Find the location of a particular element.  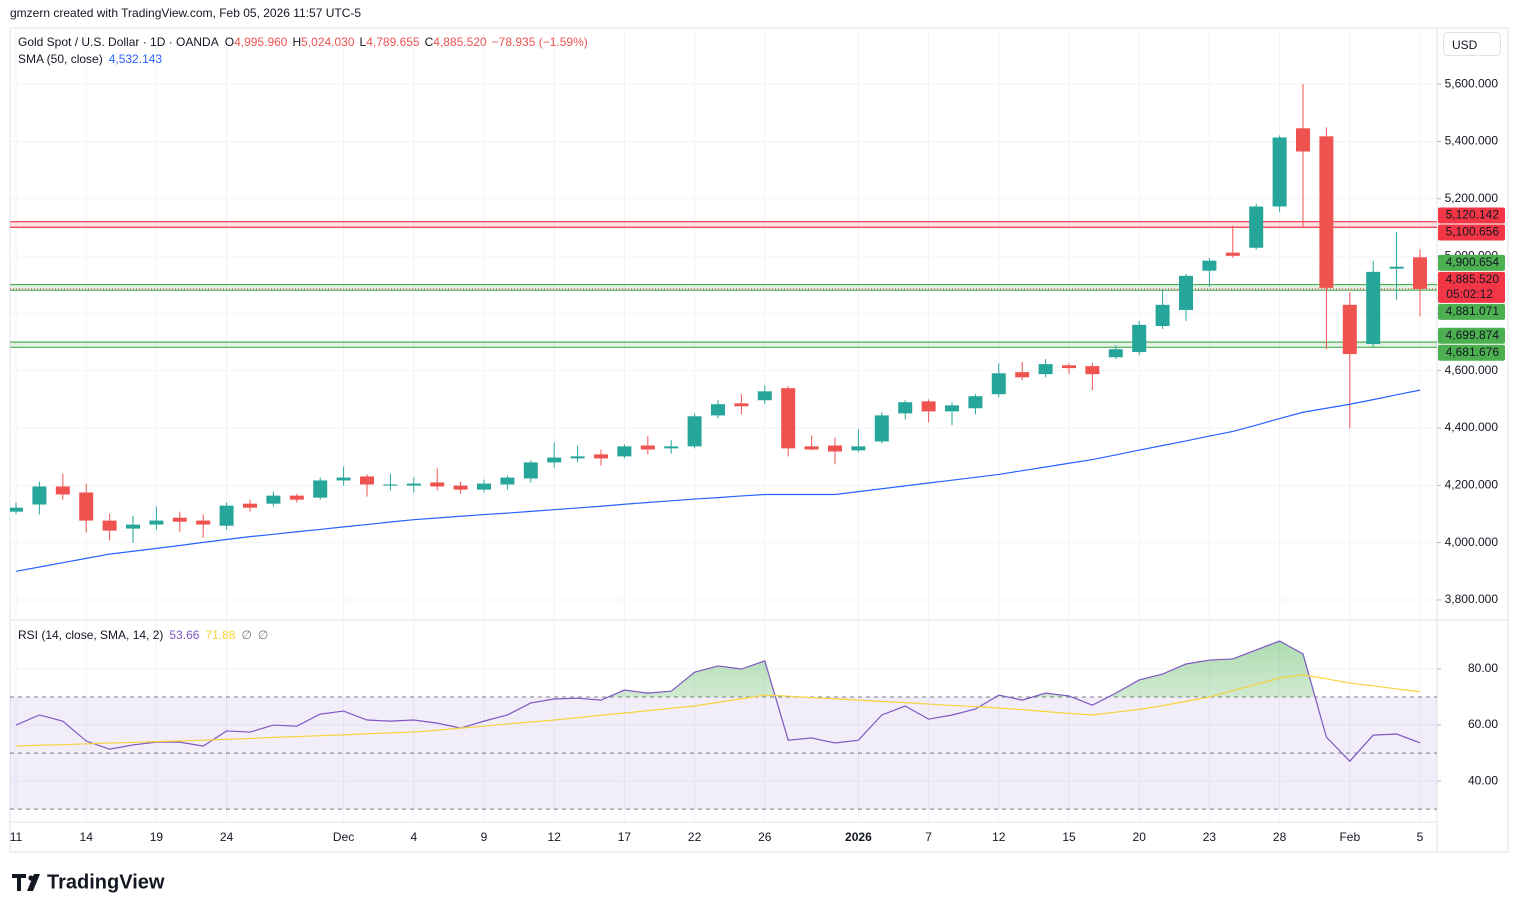

y-tick-label: 5,400.000 is located at coordinates (1472, 141).